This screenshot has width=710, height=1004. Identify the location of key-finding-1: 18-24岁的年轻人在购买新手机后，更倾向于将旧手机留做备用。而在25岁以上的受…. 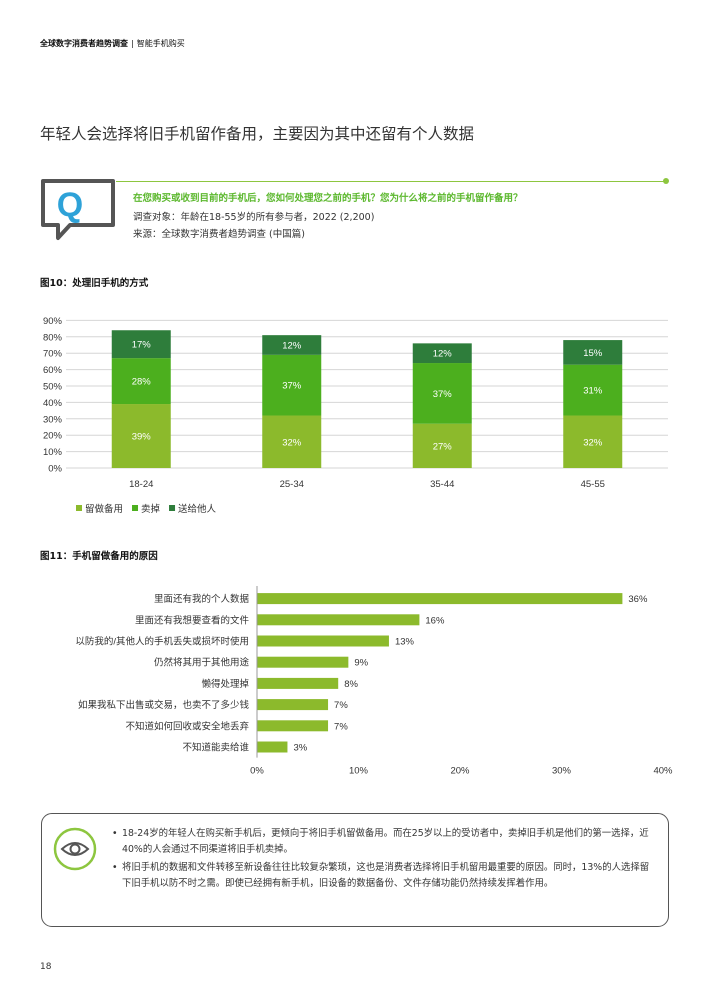
(384, 841).